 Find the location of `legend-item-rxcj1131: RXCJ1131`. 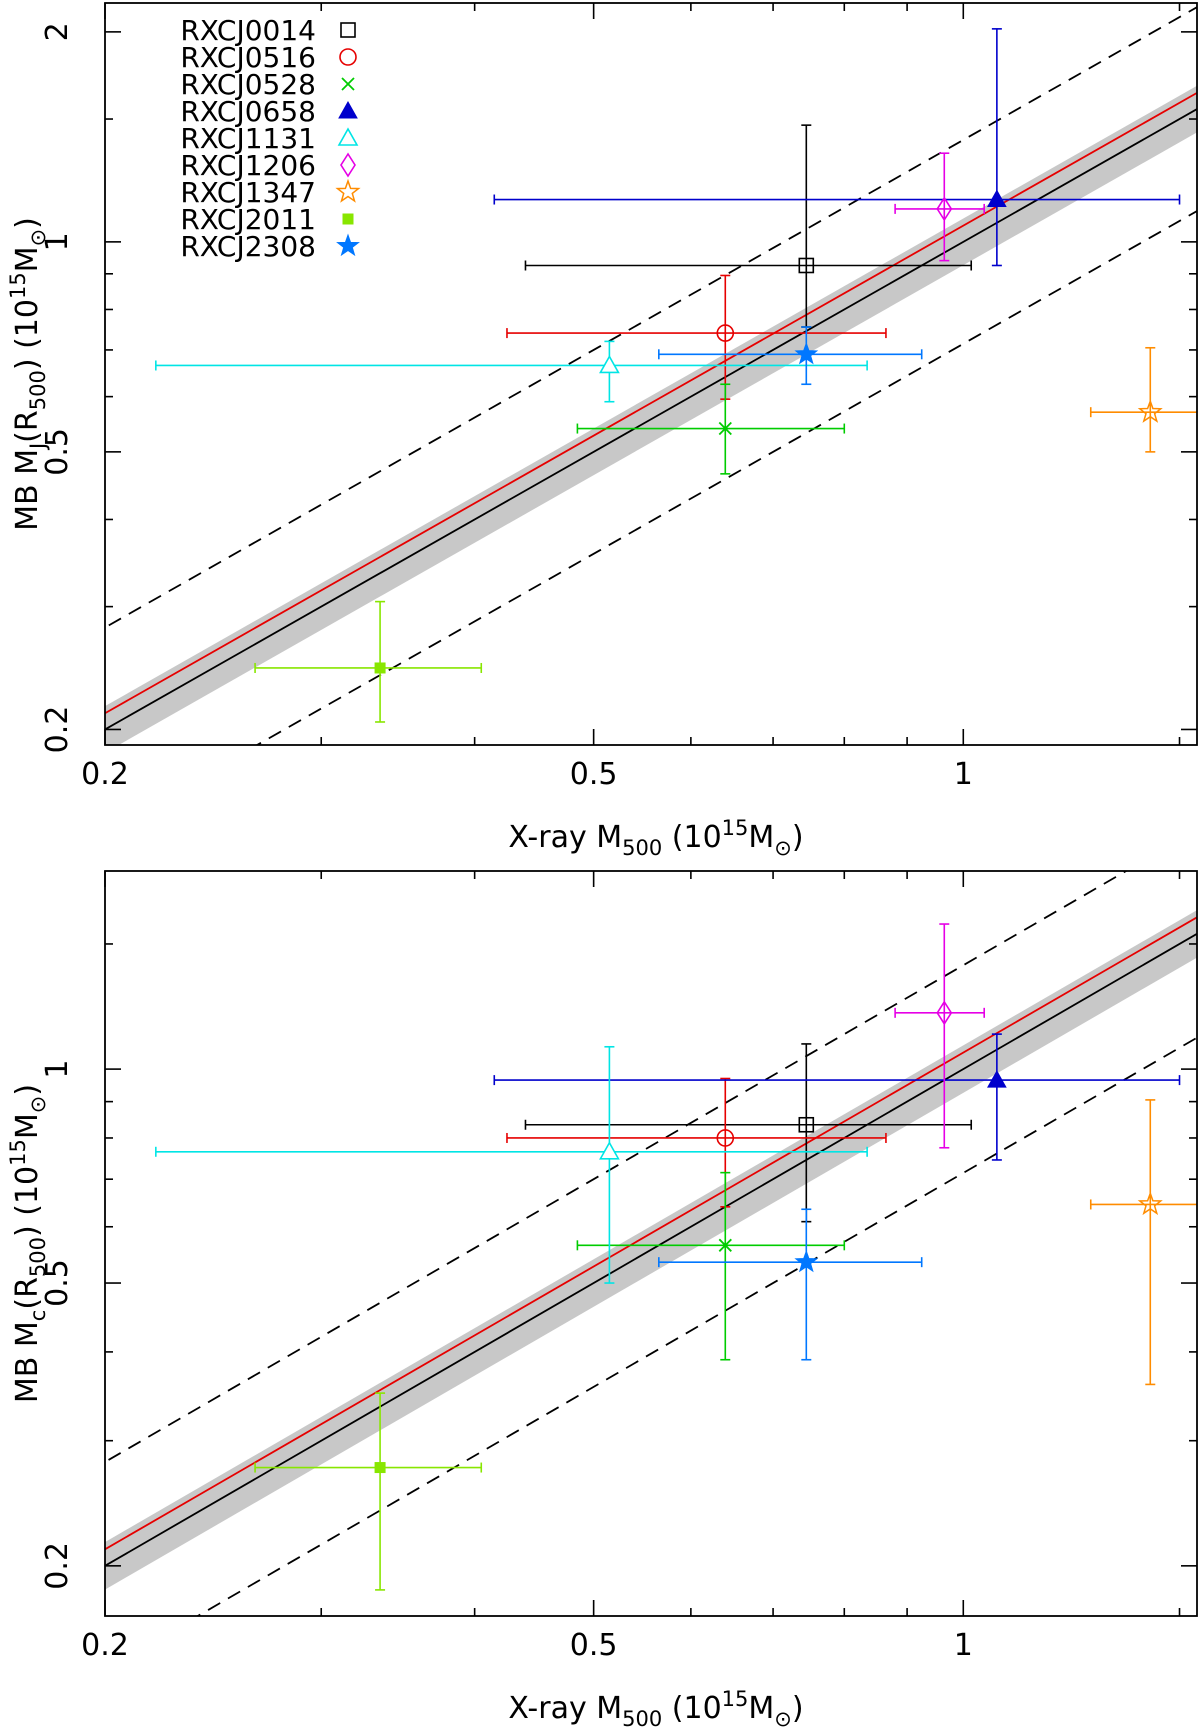

legend-item-rxcj1131: RXCJ1131 is located at coordinates (269, 138).